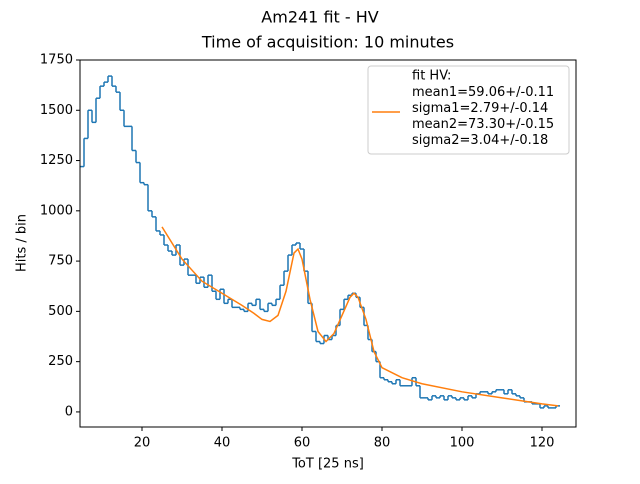 The height and width of the screenshot is (484, 640). I want to click on chart-title: Am241 fit - HV, so click(319, 17).